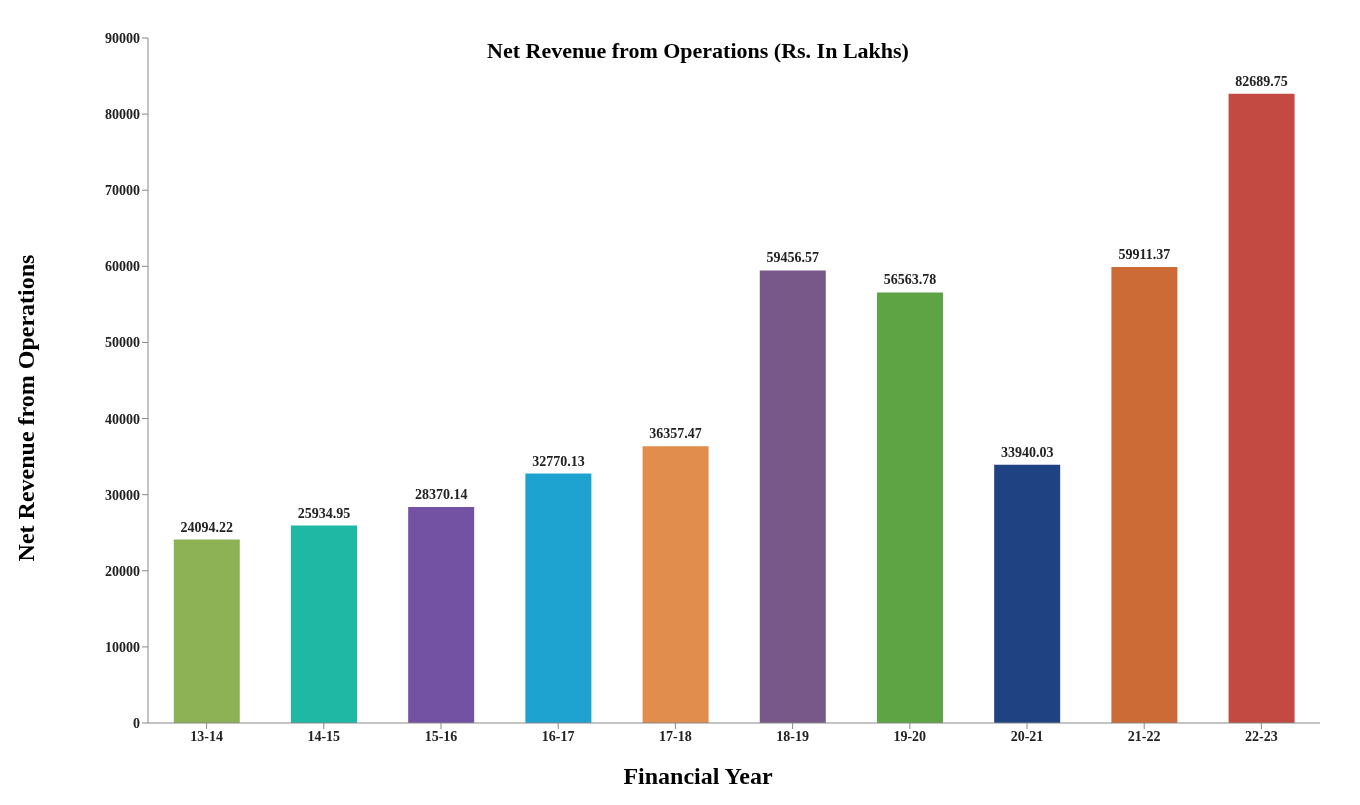  Describe the element at coordinates (1261, 81) in the screenshot. I see `data-label: 82689.75` at that location.